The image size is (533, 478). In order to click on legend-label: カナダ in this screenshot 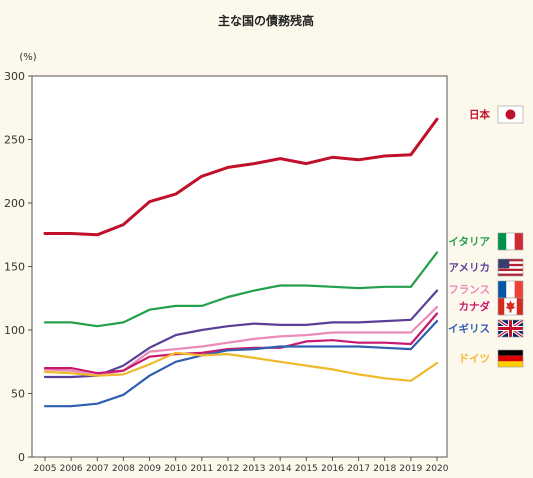, I will do `click(475, 306)`.